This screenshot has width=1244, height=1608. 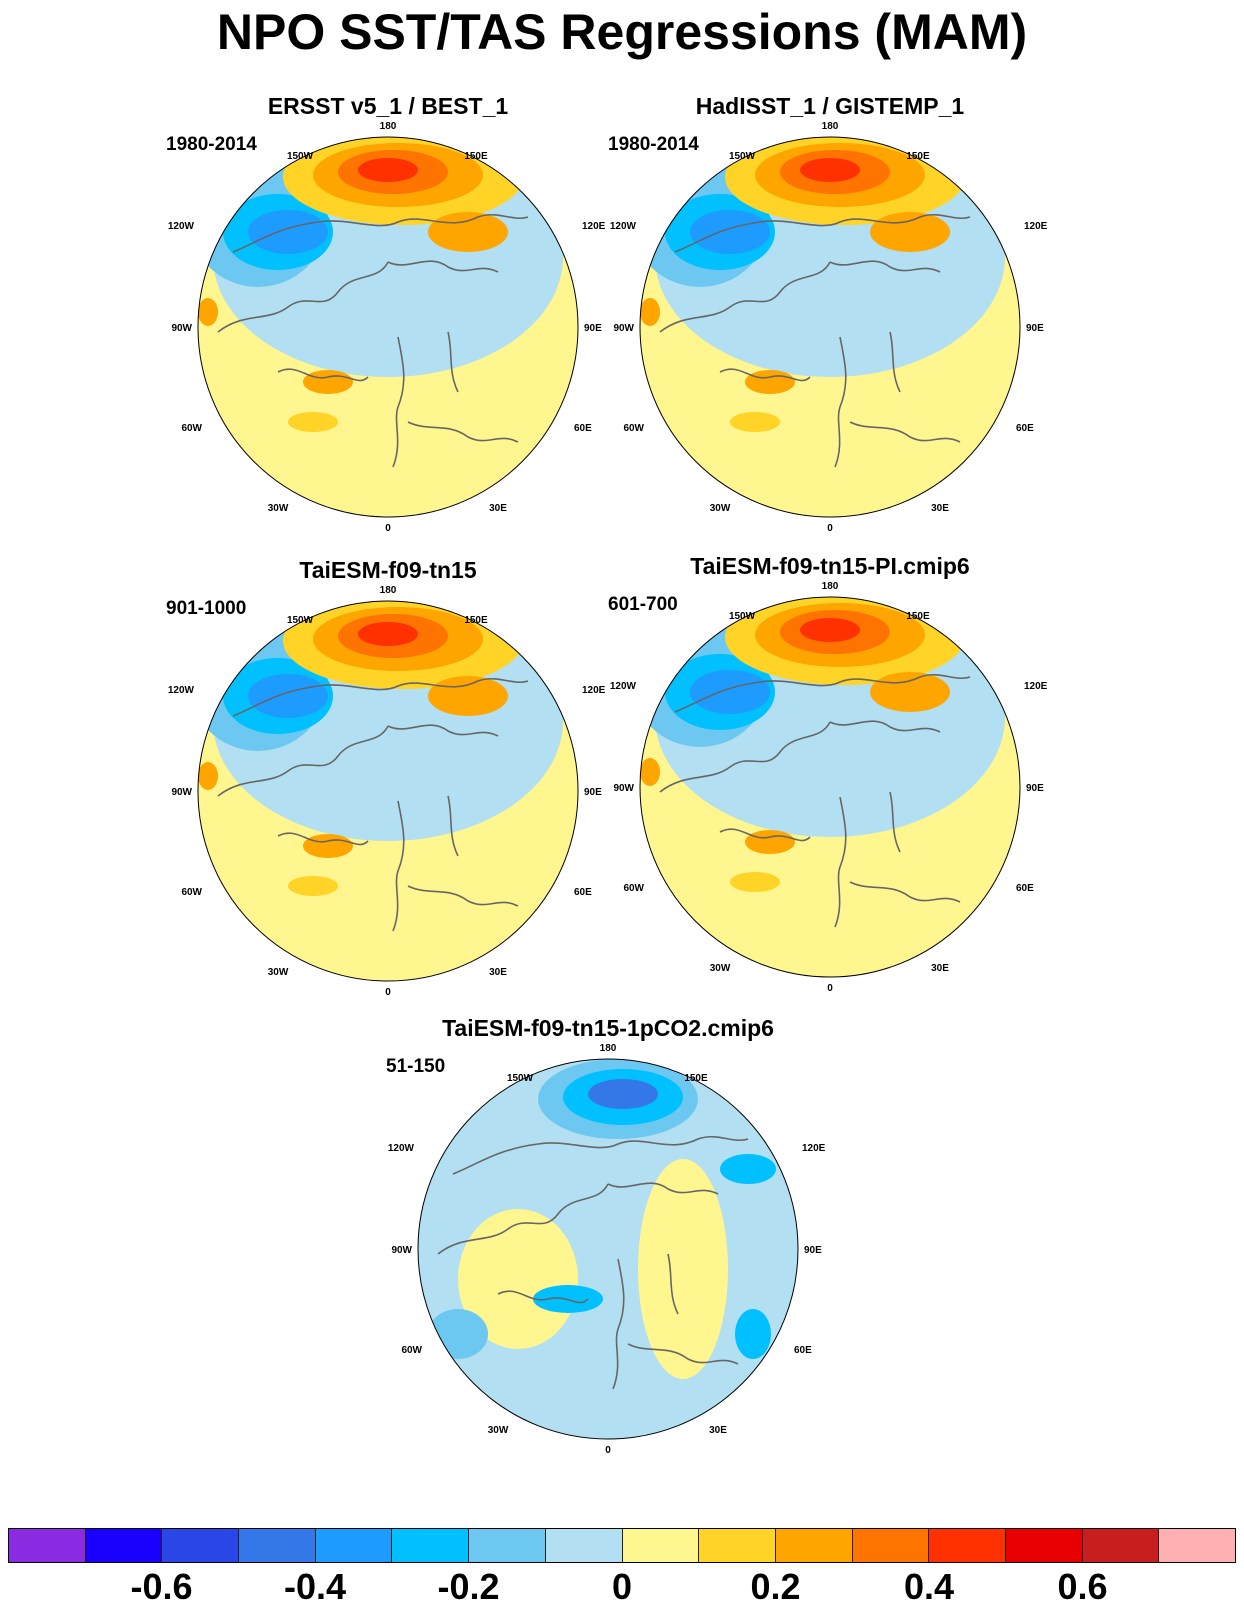 I want to click on colorbar-tick-label: 0.6, so click(x=1082, y=1586).